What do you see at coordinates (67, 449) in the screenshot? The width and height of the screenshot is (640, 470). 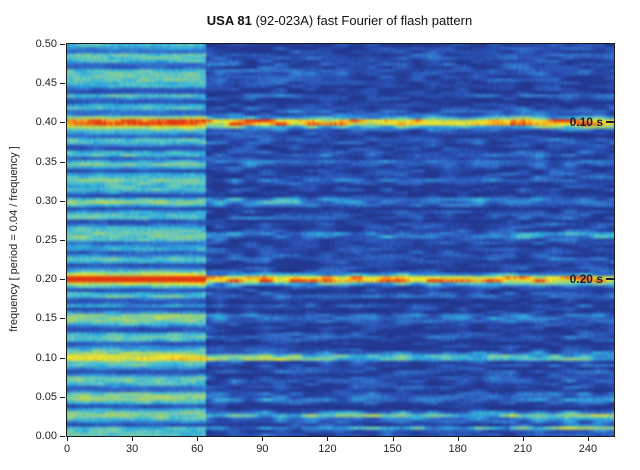 I see `x-tick-label: 0` at bounding box center [67, 449].